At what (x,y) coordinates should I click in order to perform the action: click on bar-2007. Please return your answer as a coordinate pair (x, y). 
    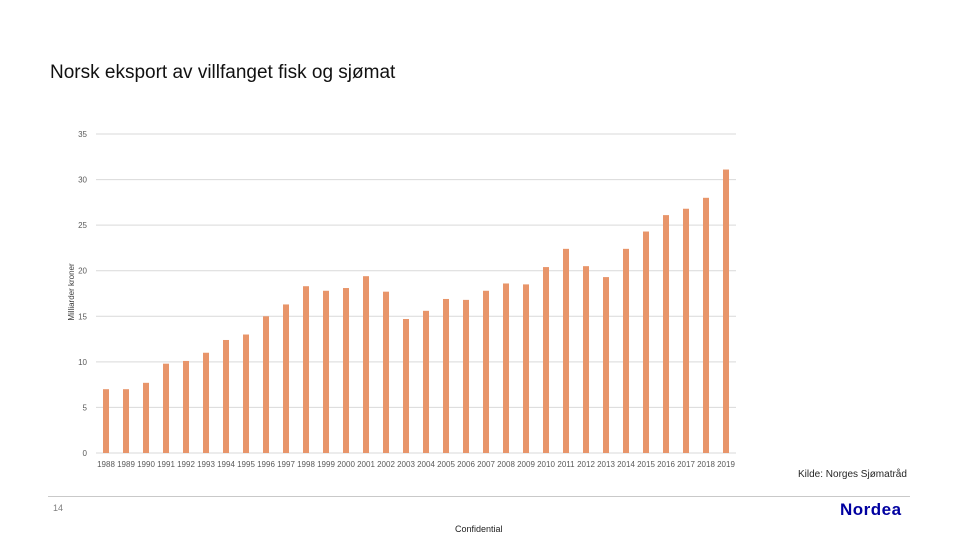
    Looking at the image, I should click on (486, 371).